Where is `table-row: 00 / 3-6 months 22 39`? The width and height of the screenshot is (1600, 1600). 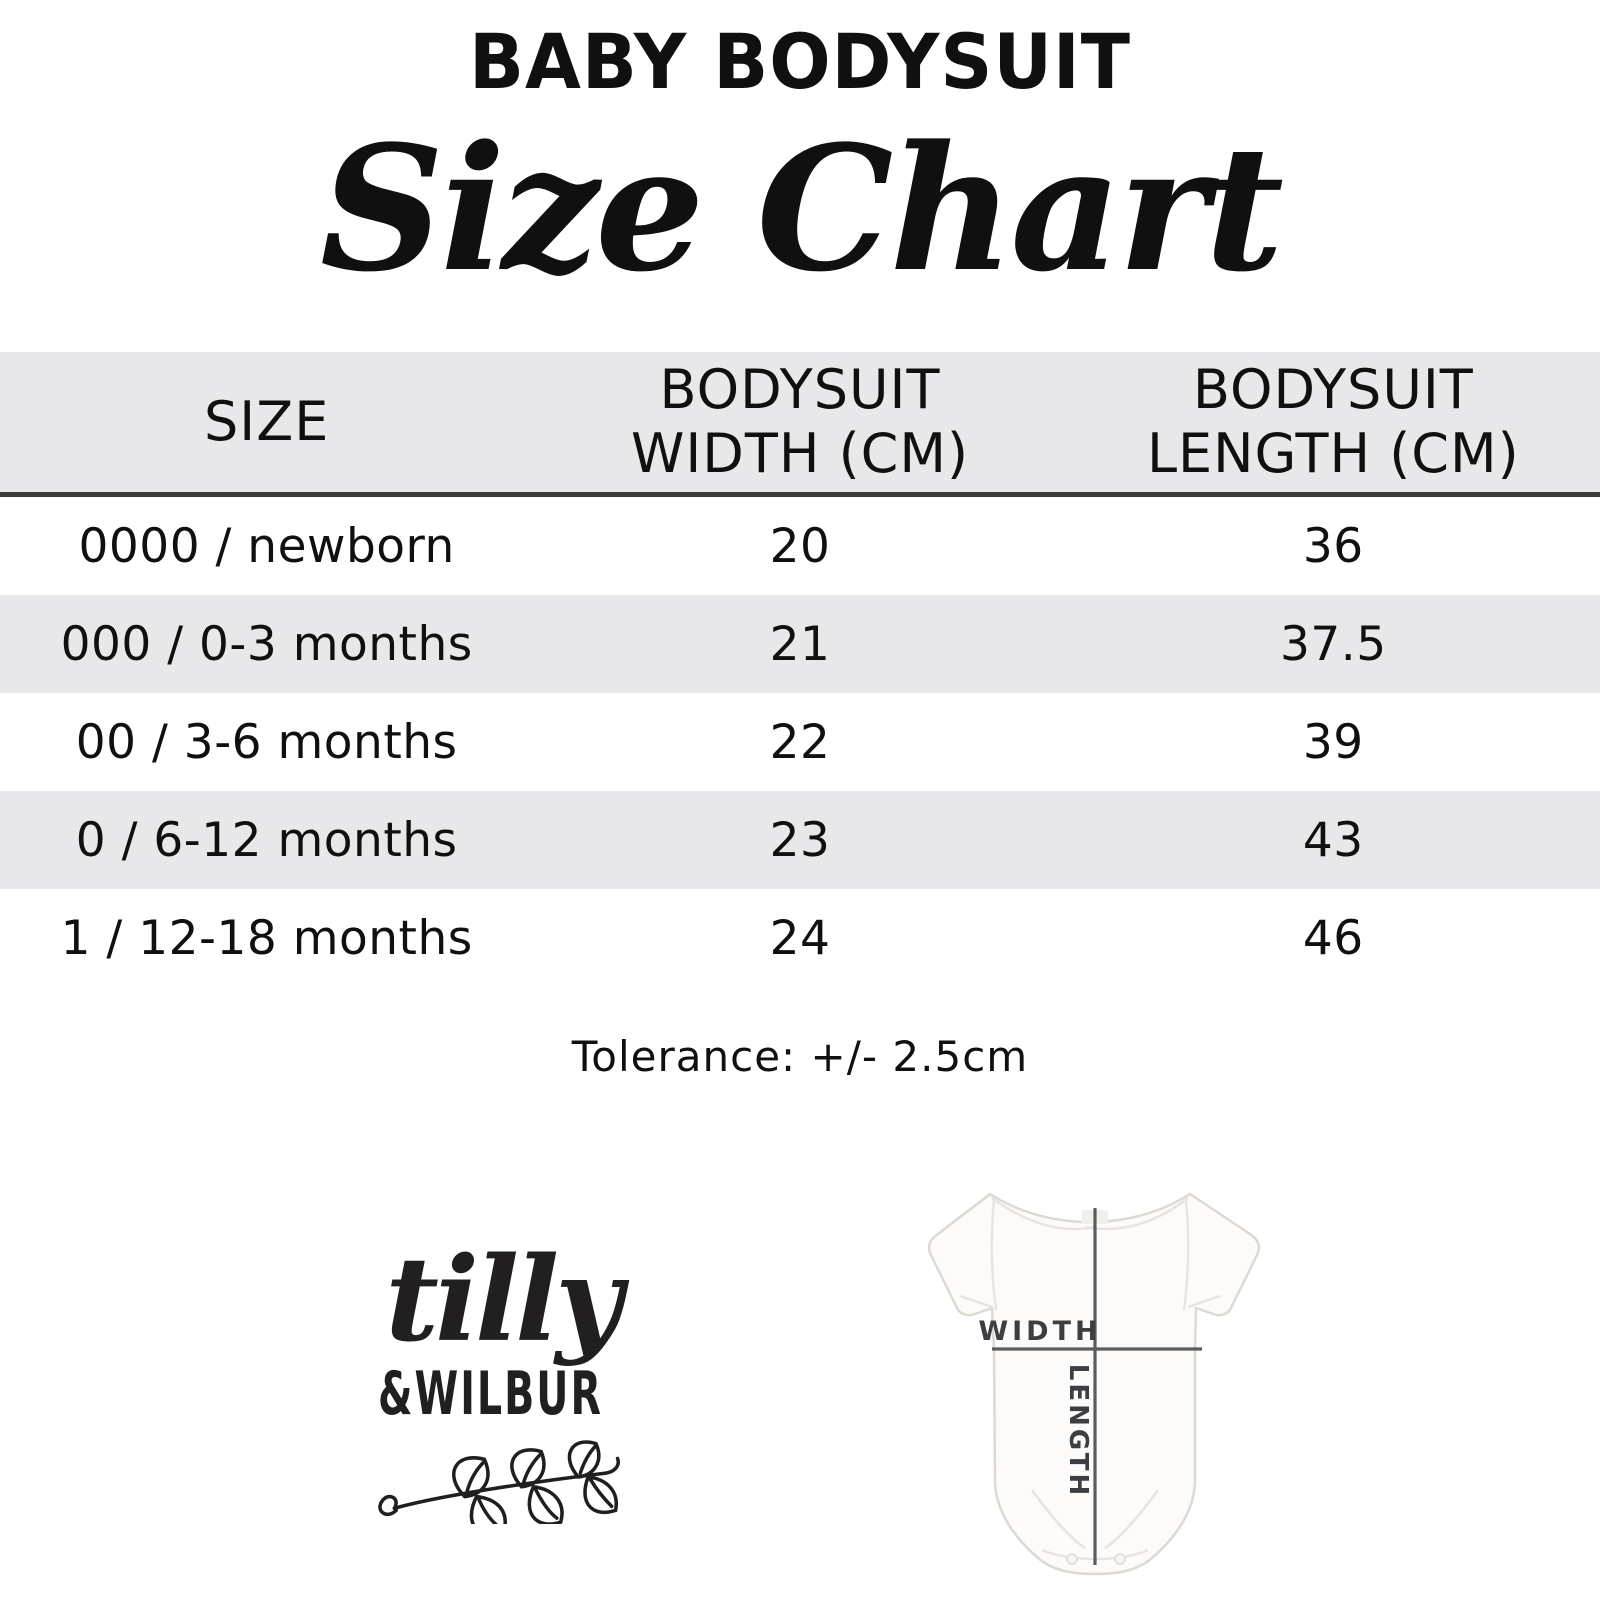 table-row: 00 / 3-6 months 22 39 is located at coordinates (800, 742).